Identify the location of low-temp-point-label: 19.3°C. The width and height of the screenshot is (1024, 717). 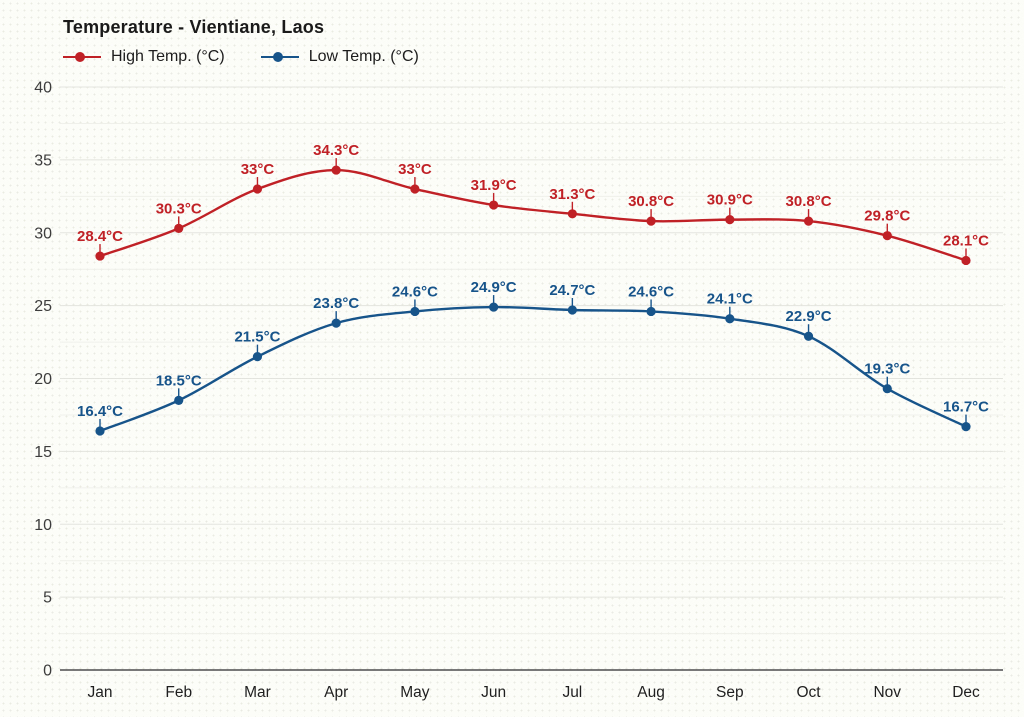
(887, 369).